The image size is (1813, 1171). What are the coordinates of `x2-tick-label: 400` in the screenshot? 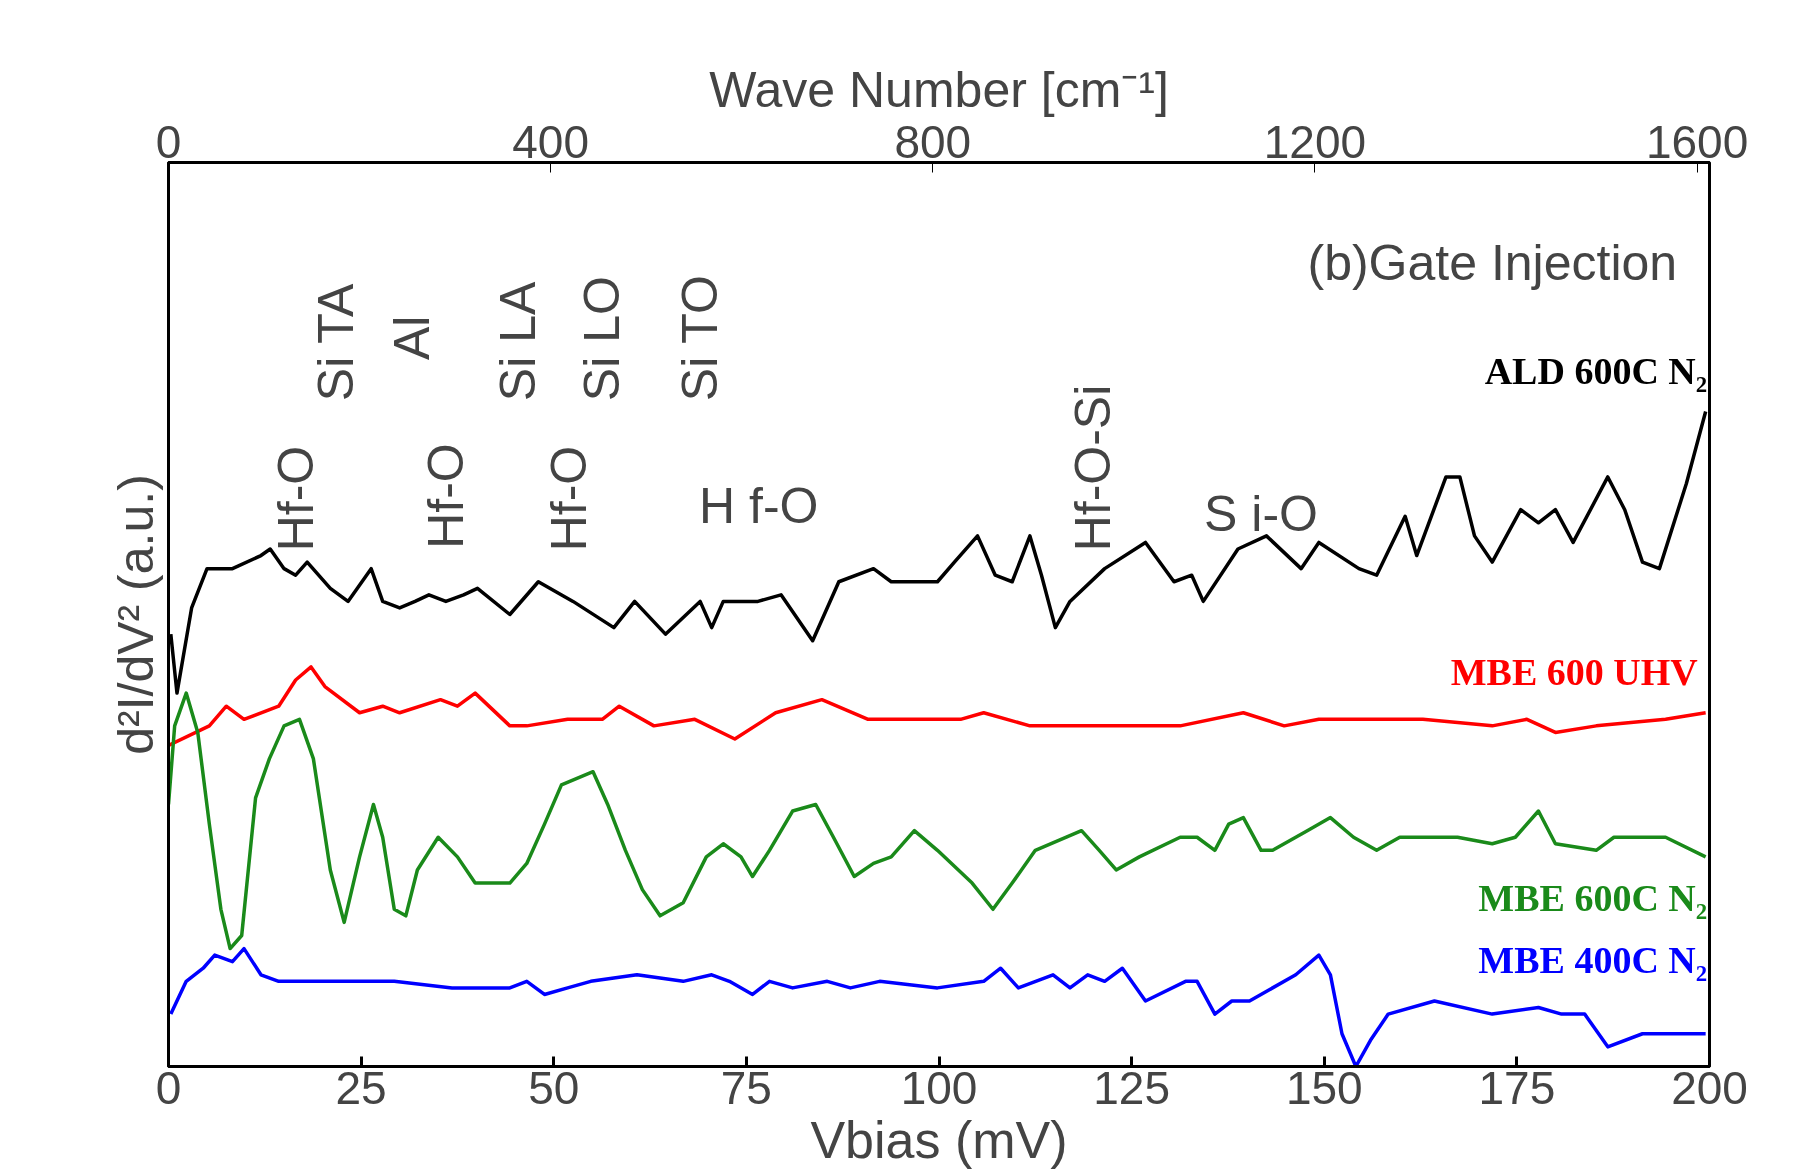 It's located at (551, 141).